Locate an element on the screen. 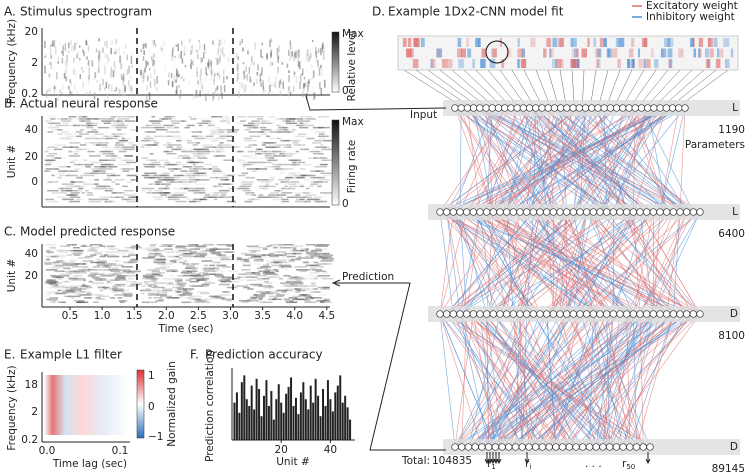 This screenshot has width=750, height=472. y-tick-label: 20 is located at coordinates (31, 276).